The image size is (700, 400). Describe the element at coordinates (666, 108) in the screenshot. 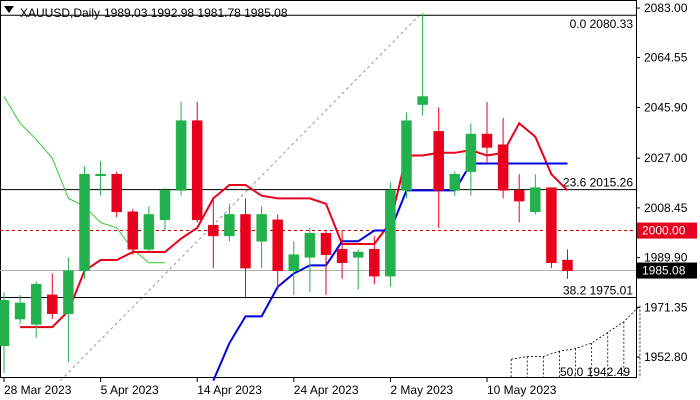

I see `y-axis-label: 2045.90` at that location.